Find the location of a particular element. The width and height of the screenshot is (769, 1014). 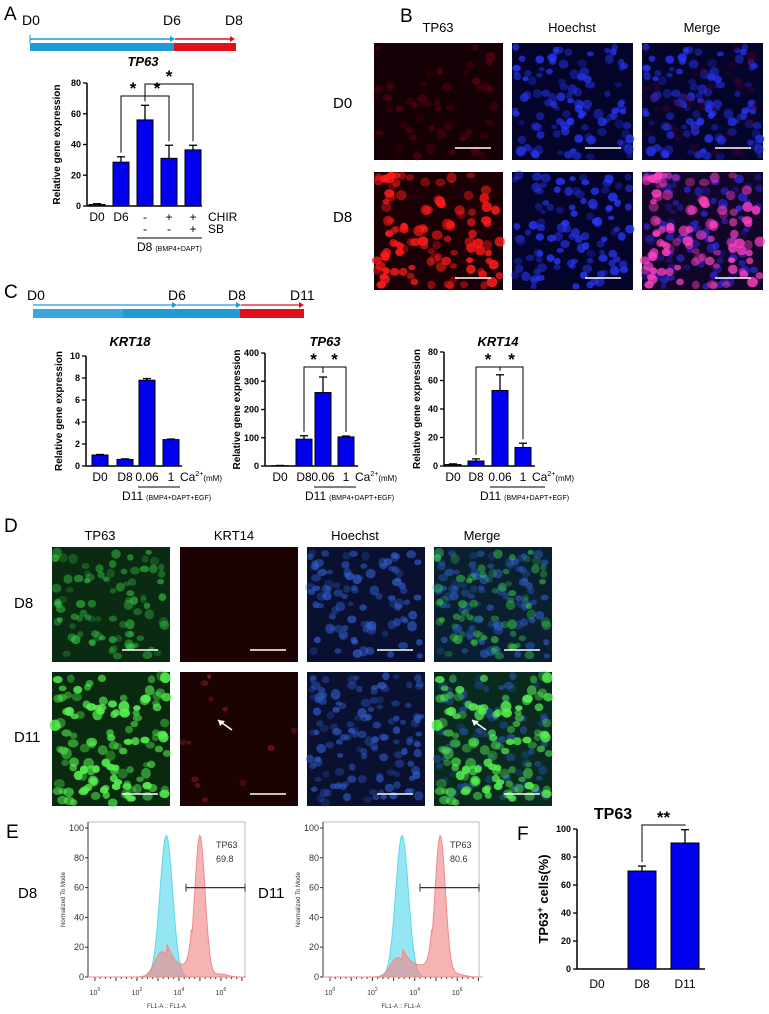

micrograph-merge-d8 is located at coordinates (492, 604).